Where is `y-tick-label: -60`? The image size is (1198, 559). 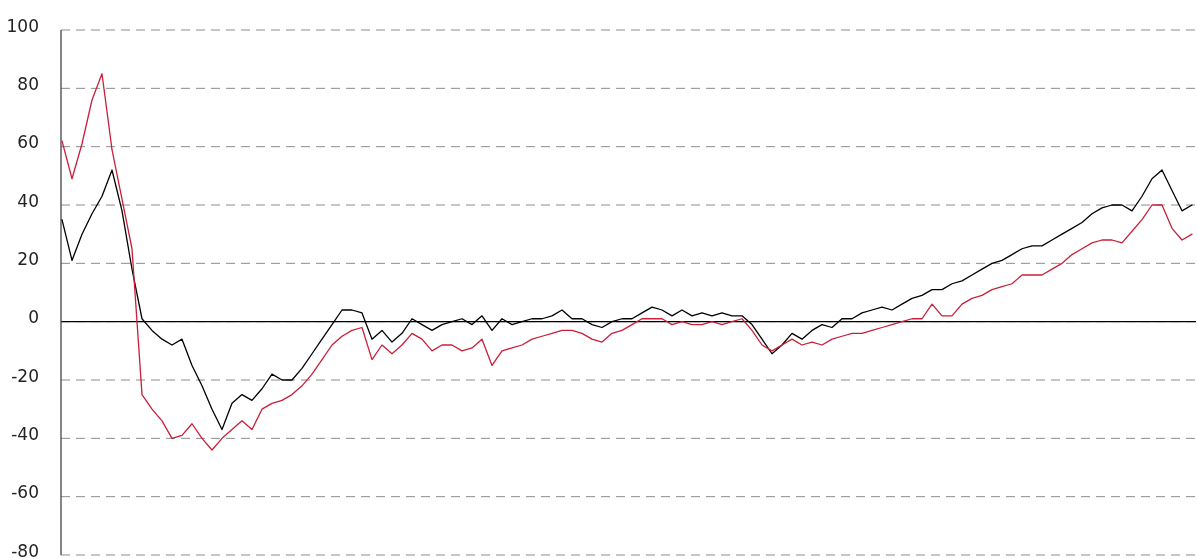
y-tick-label: -60 is located at coordinates (25, 492).